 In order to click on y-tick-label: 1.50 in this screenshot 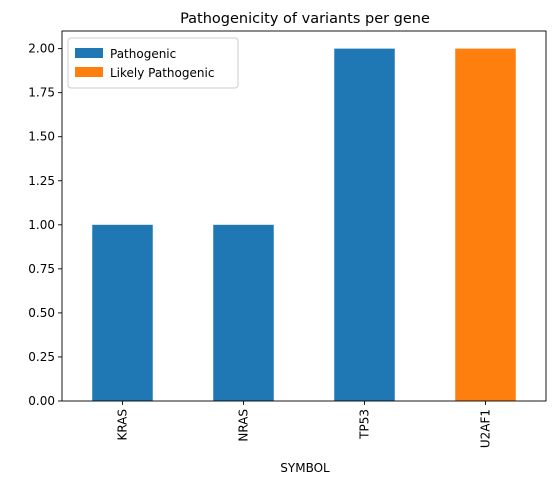, I will do `click(41, 137)`.